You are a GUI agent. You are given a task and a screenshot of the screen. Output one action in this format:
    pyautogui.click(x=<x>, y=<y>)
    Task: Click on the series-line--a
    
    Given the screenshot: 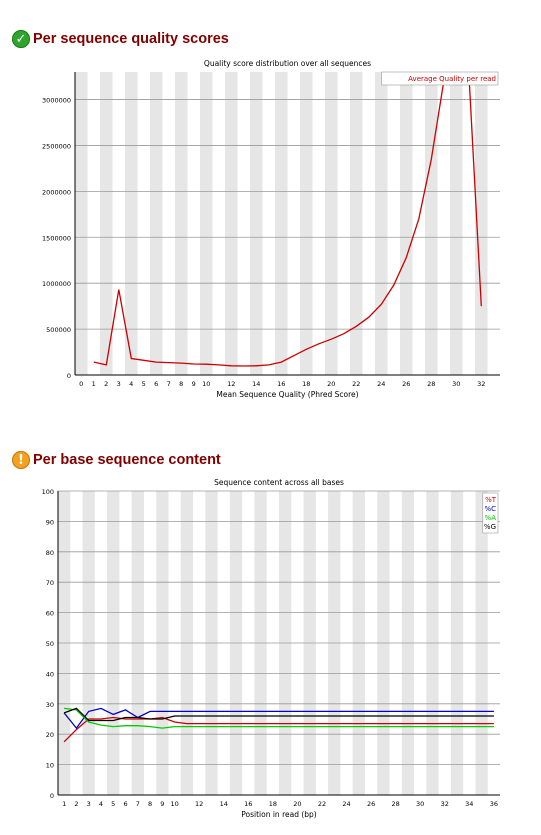 What is the action you would take?
    pyautogui.click(x=279, y=718)
    